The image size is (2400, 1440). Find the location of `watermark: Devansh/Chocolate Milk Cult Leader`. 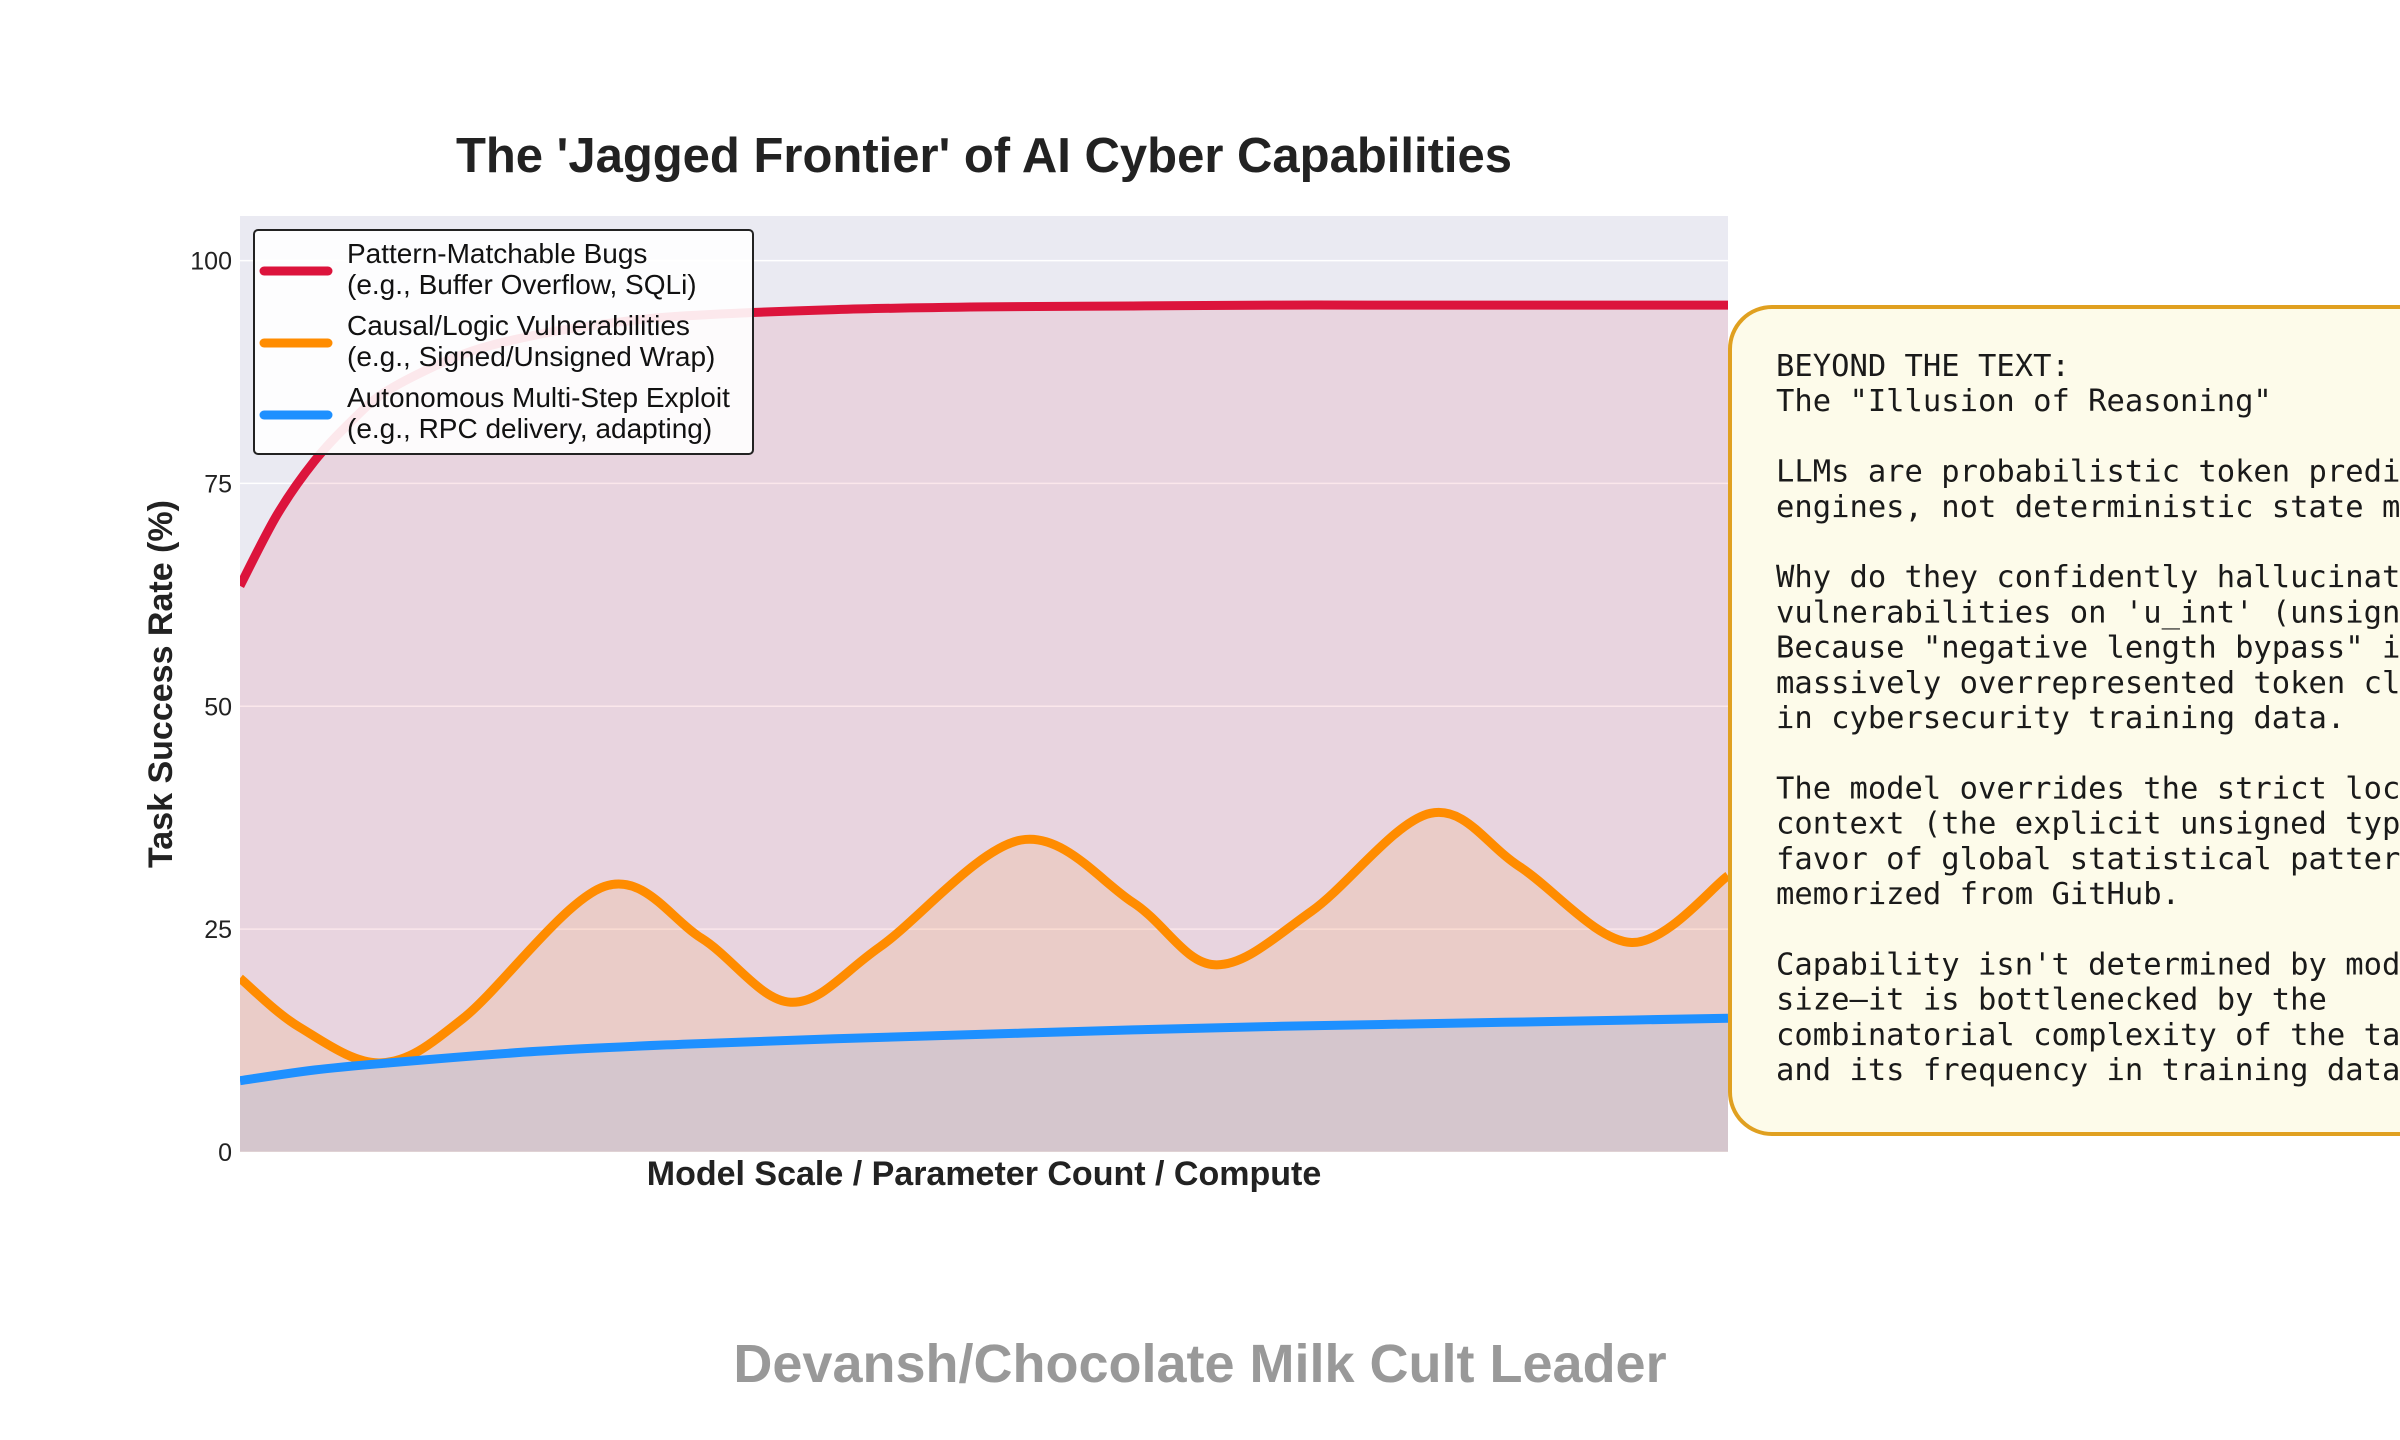

watermark: Devansh/Chocolate Milk Cult Leader is located at coordinates (1199, 1364).